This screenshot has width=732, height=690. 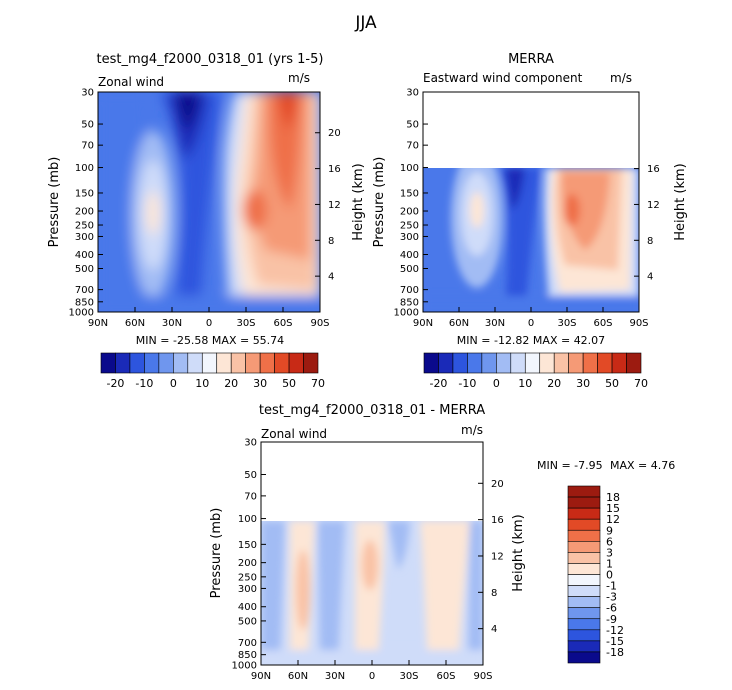 I want to click on panel-diff-stats-min: MIN = -7.95, so click(x=570, y=465).